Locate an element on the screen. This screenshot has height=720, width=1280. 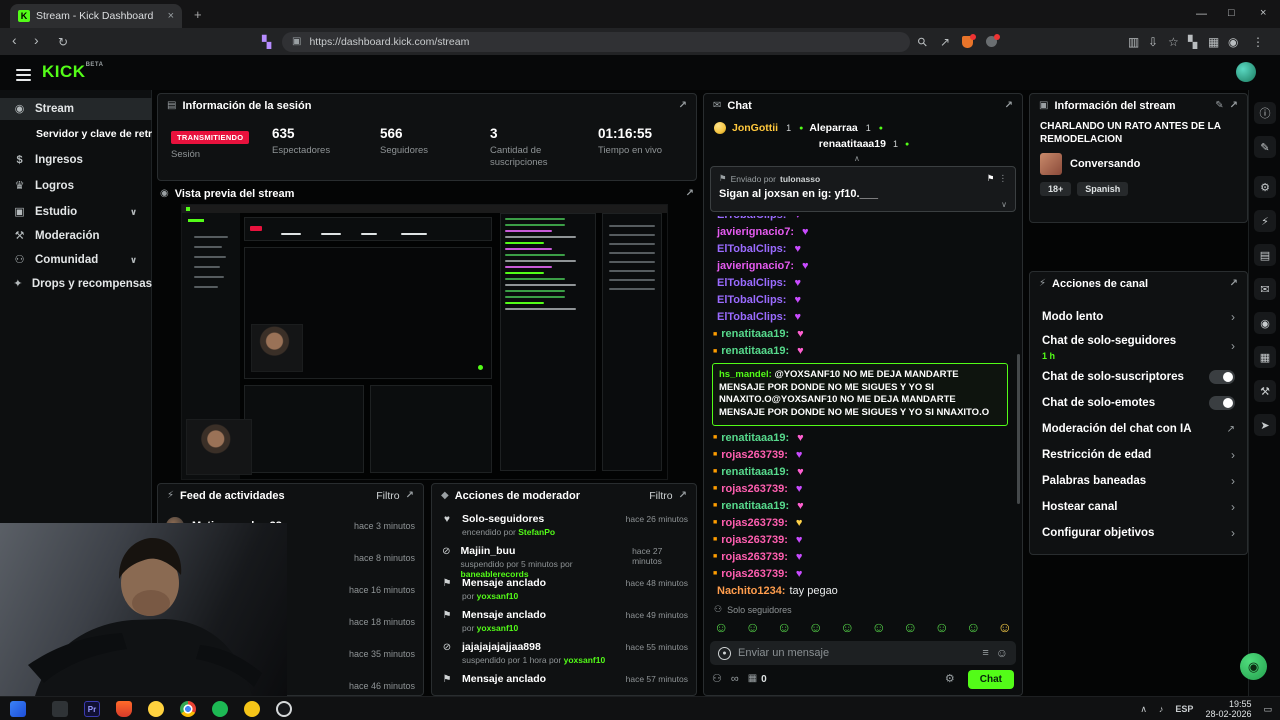
bookmark-icon: ▚ is located at coordinates (267, 42).